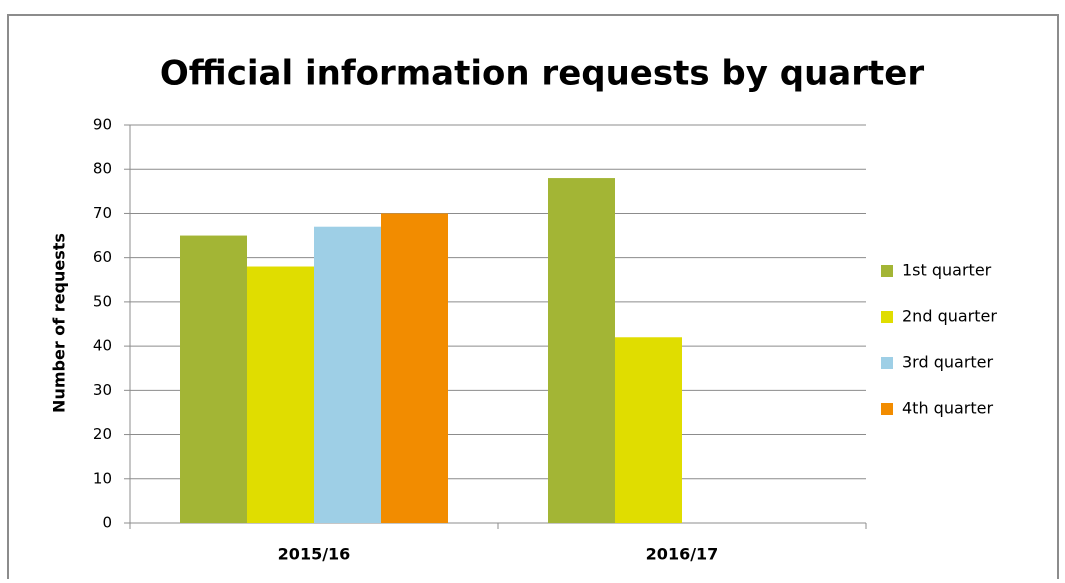 The height and width of the screenshot is (583, 1065). Describe the element at coordinates (59, 323) in the screenshot. I see `y-axis-label: Number of requests` at that location.